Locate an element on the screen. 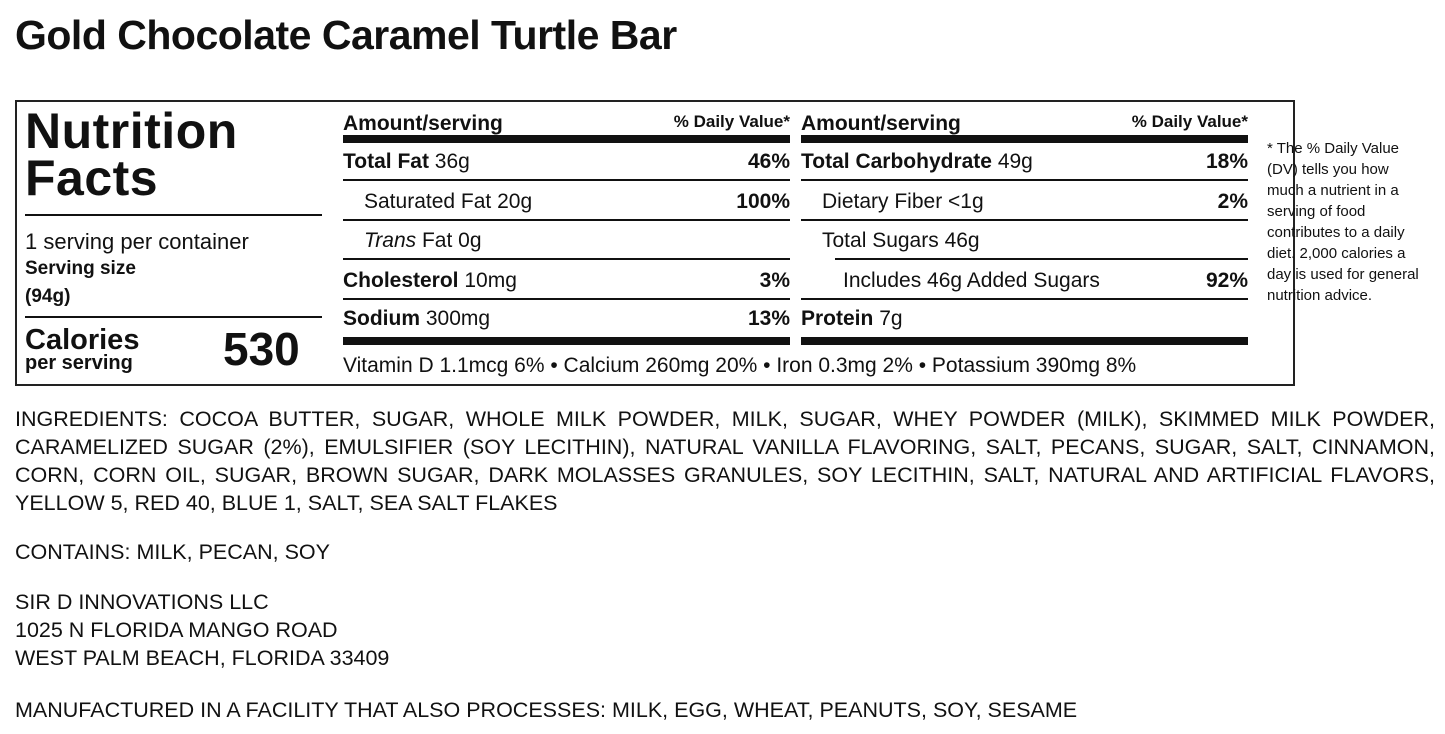 The width and height of the screenshot is (1445, 734). nutrient-row-dietary-fiber: Dietary Fiber <1g 2% is located at coordinates (1035, 201).